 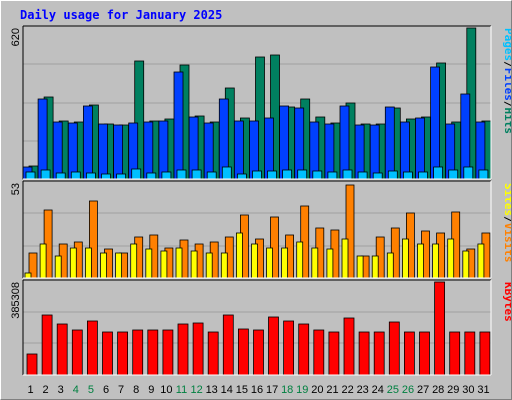 I want to click on legend-files: Files, so click(x=506, y=84).